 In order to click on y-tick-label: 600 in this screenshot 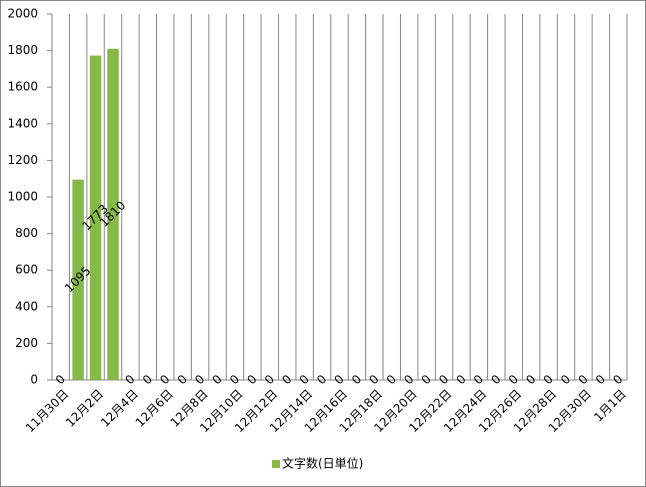, I will do `click(26, 270)`.